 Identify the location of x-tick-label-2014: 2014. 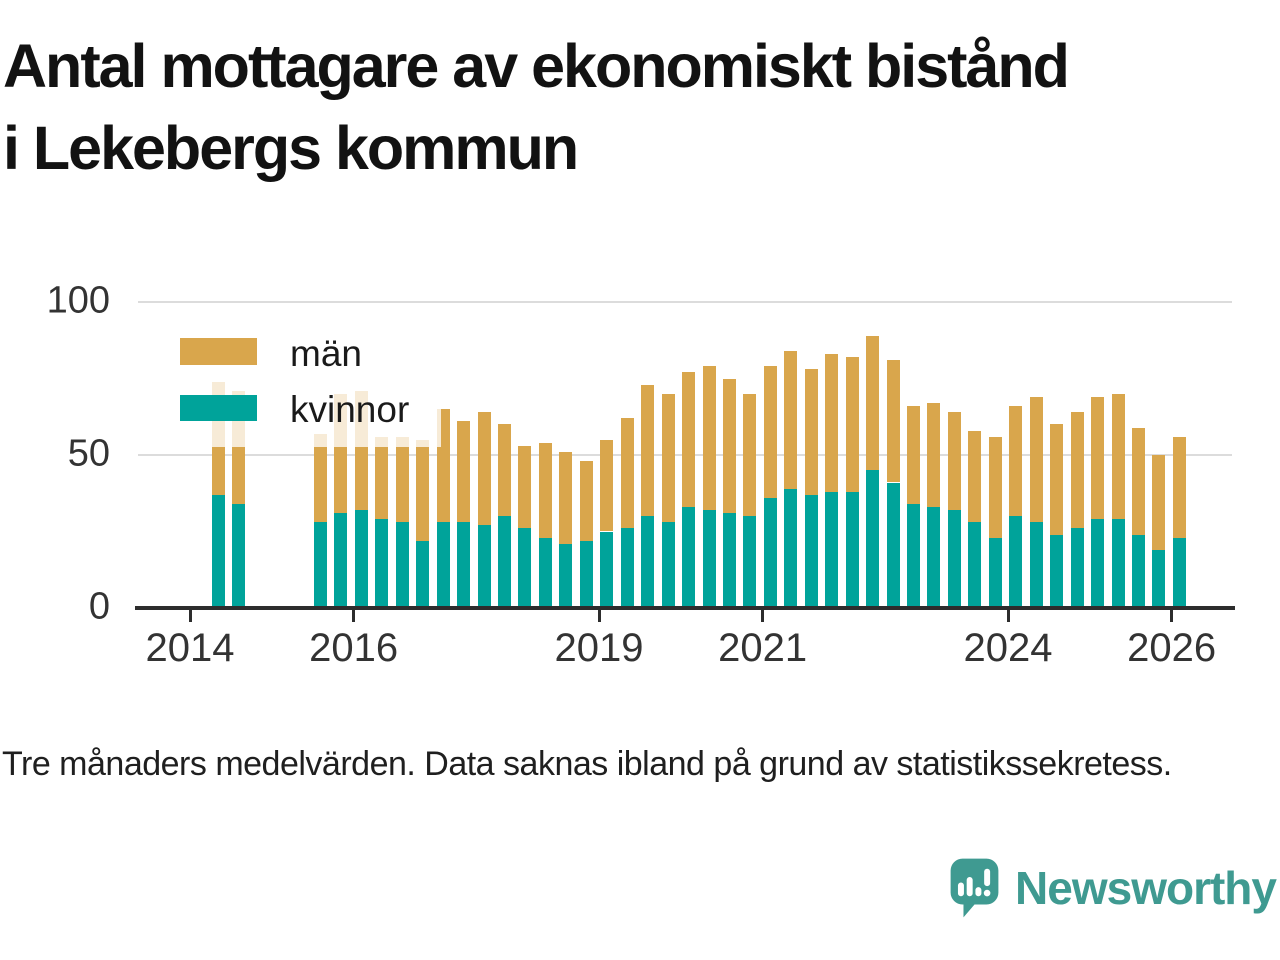
(190, 648).